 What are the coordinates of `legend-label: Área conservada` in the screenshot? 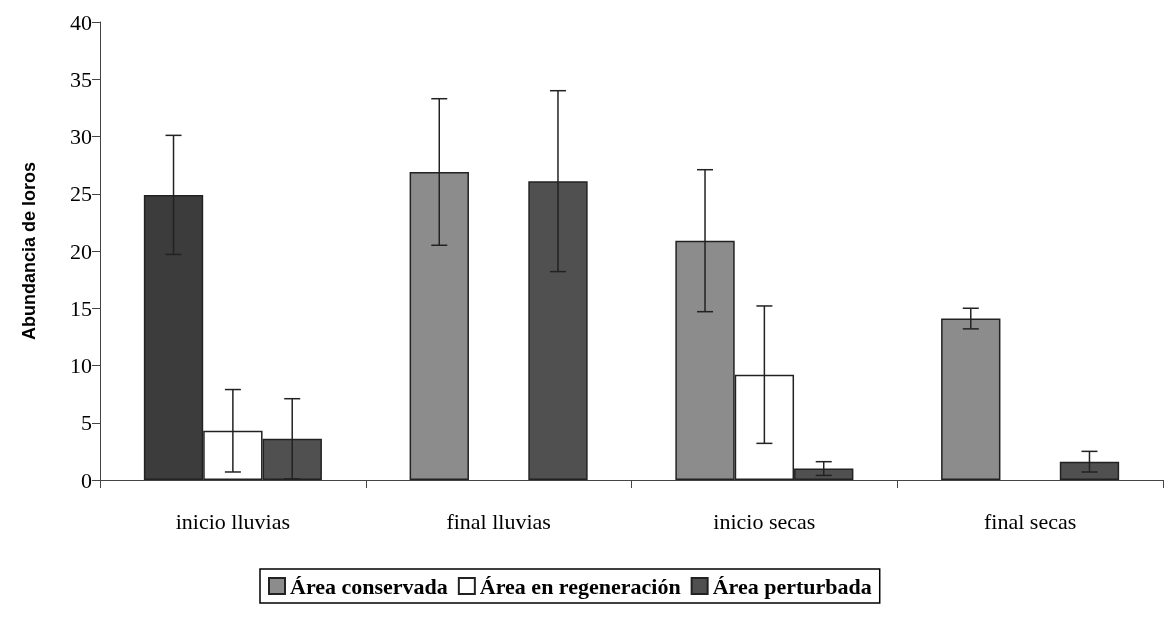 It's located at (369, 586).